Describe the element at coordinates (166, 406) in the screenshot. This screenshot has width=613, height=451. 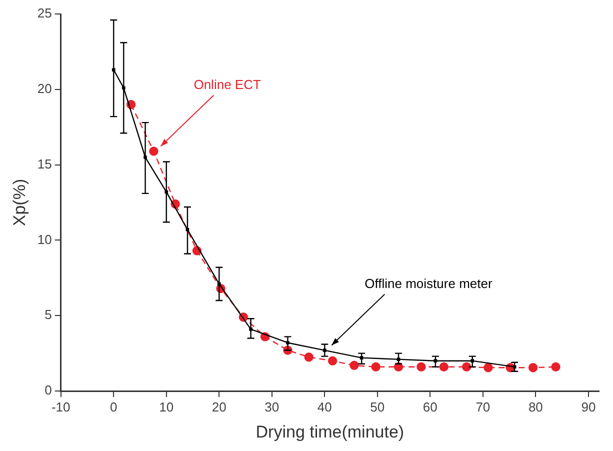
I see `x-tick-label: 10` at that location.